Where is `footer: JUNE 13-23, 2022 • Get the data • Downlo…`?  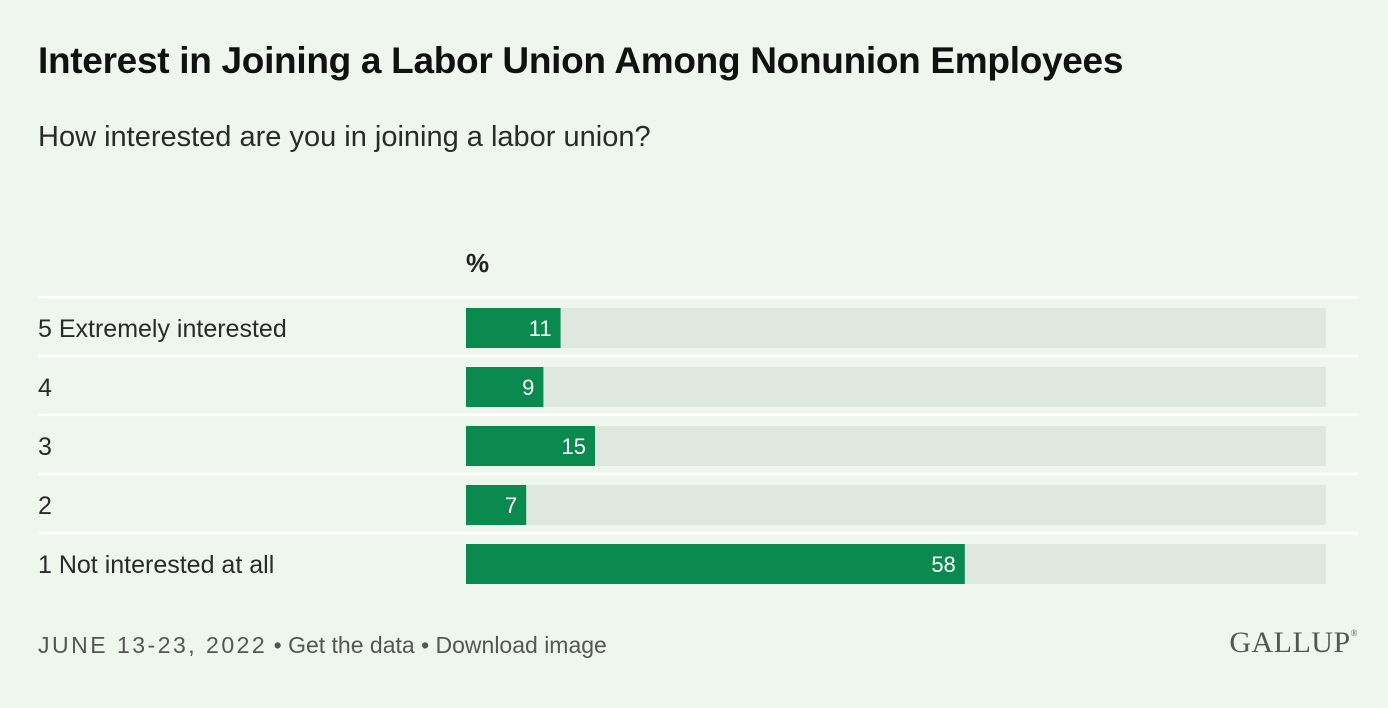
footer: JUNE 13-23, 2022 • Get the data • Downlo… is located at coordinates (322, 645).